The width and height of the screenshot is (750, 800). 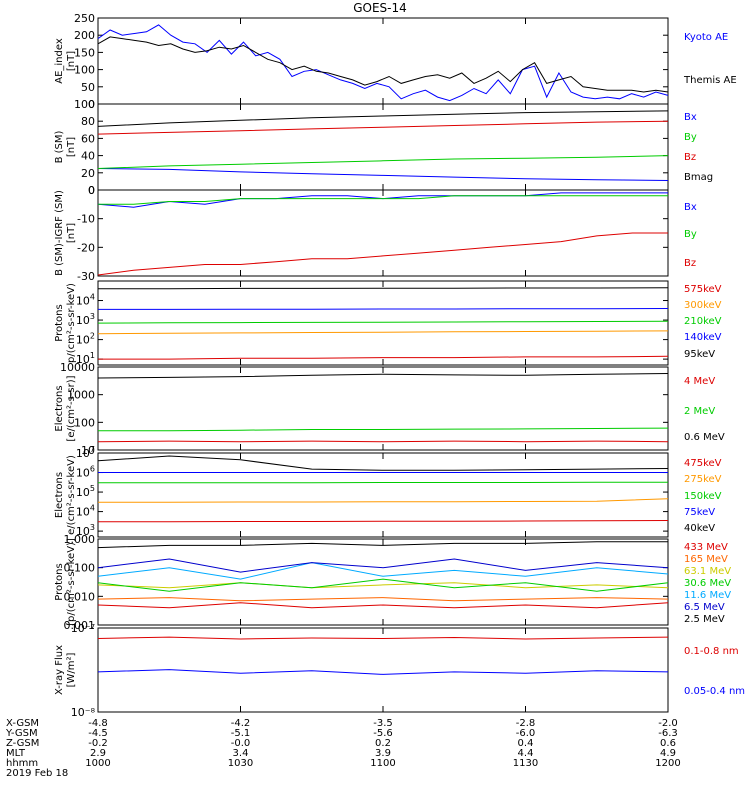 I want to click on footer-value: -4.5, so click(x=98, y=733).